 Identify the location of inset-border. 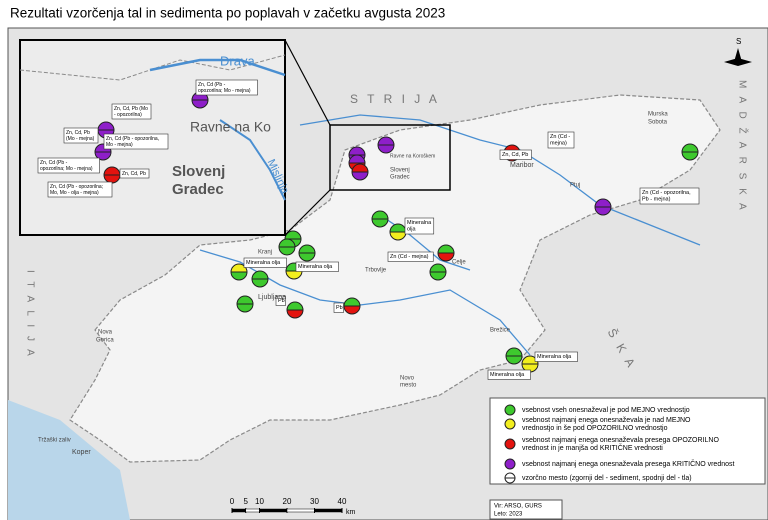
(152, 67).